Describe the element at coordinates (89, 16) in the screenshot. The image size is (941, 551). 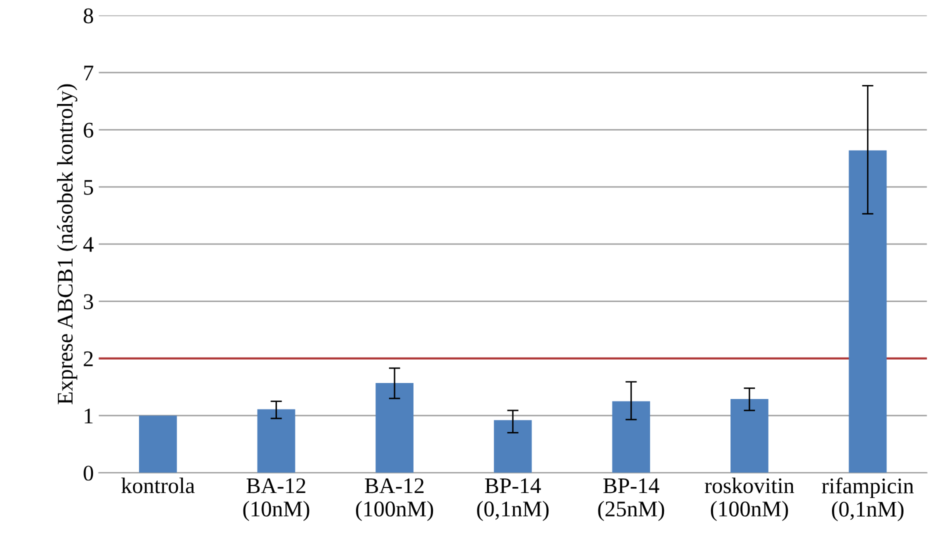
I see `y-tick-label: 8` at that location.